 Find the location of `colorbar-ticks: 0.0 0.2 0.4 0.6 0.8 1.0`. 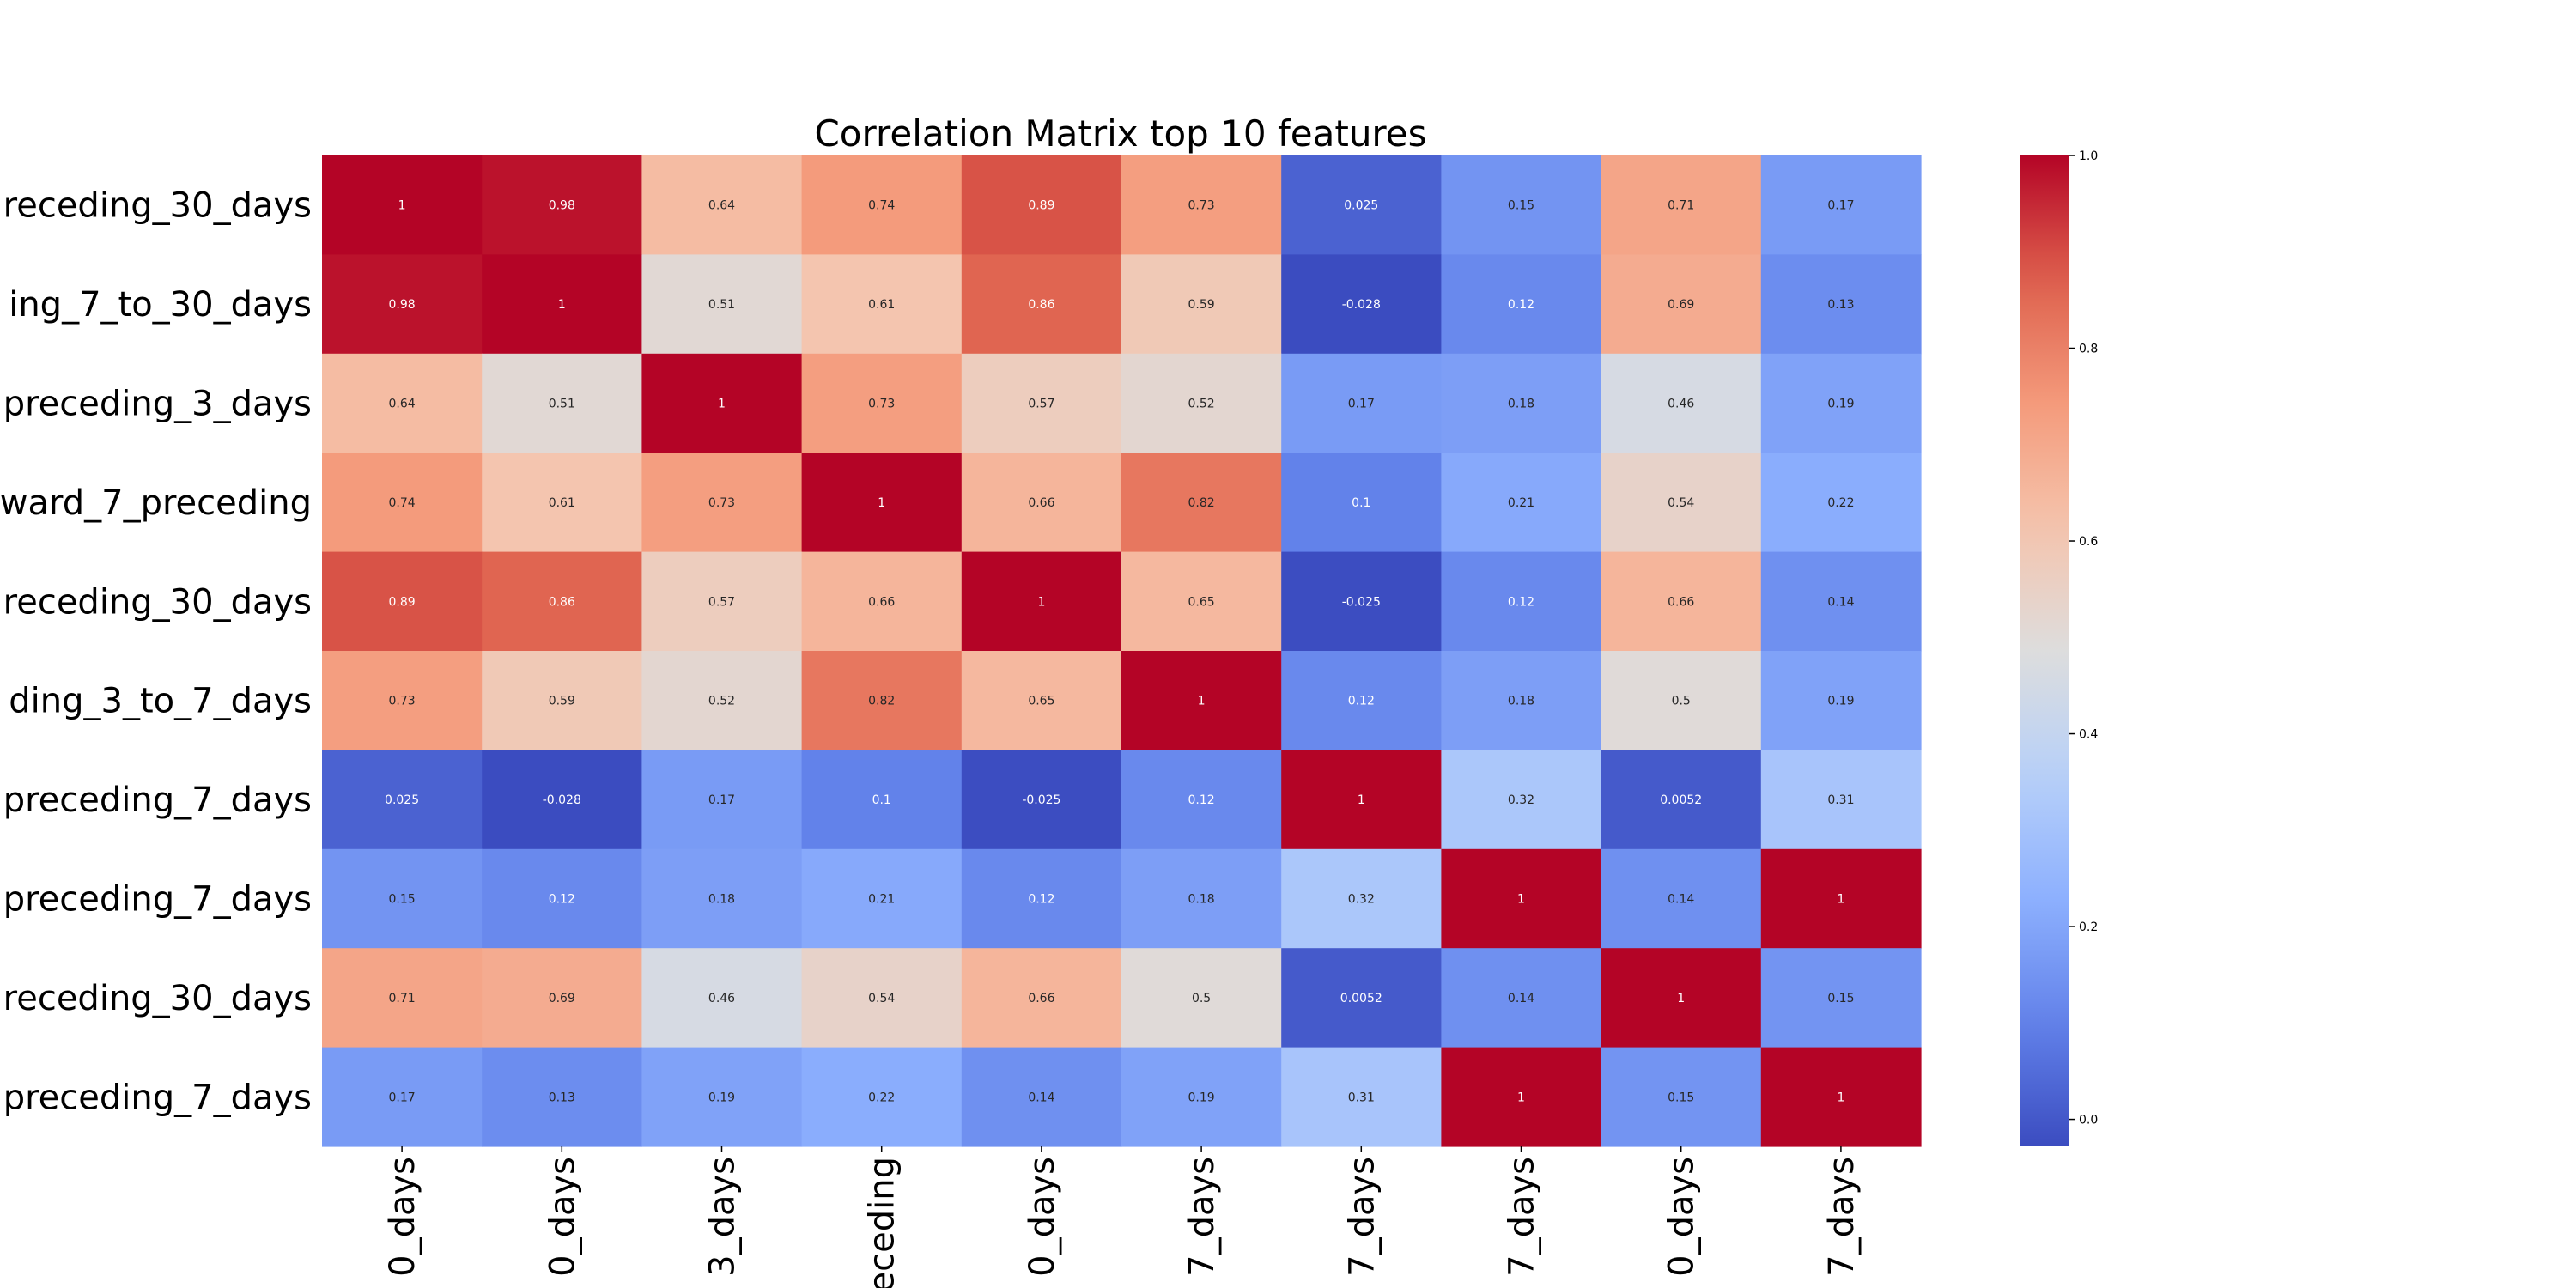

colorbar-ticks: 0.0 0.2 0.4 0.6 0.8 1.0 is located at coordinates (2083, 638).